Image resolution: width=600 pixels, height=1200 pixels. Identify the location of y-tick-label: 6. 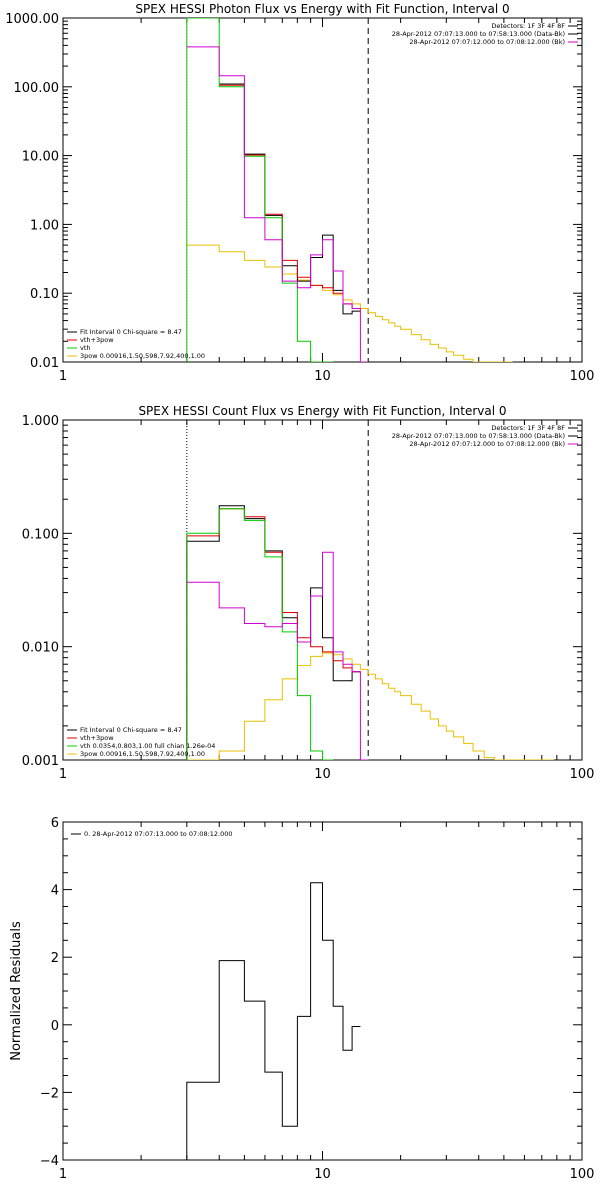
(55, 823).